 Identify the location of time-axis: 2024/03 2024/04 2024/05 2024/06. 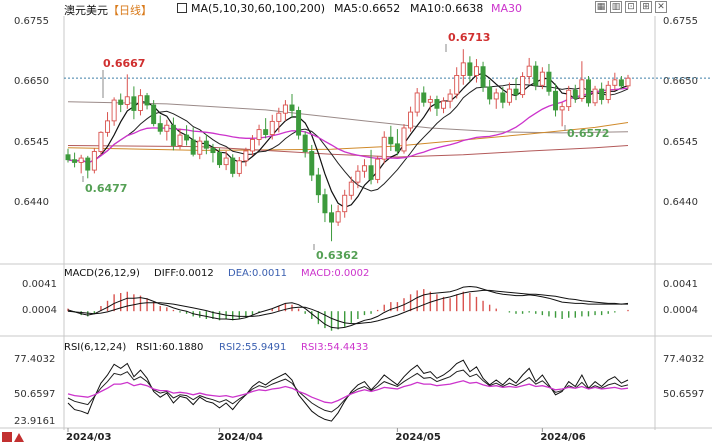
(326, 437).